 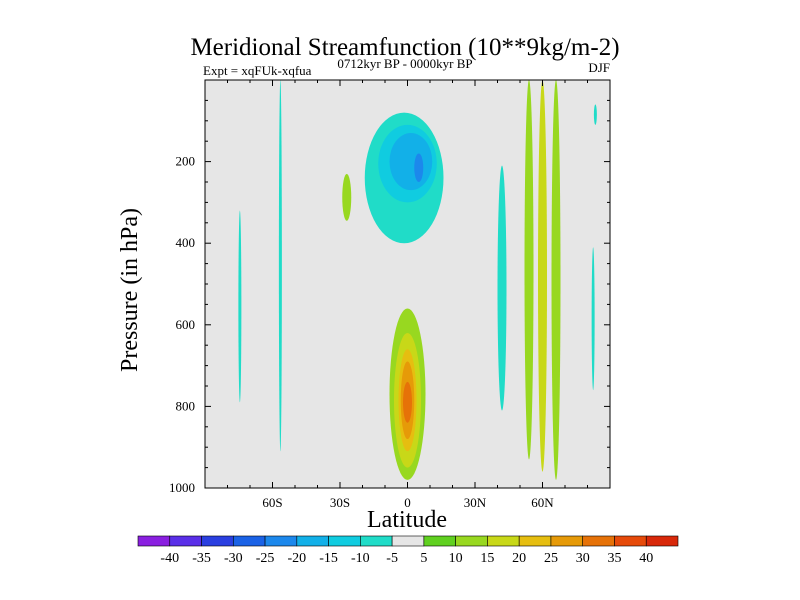 What do you see at coordinates (272, 502) in the screenshot?
I see `x-tick-label: 60S` at bounding box center [272, 502].